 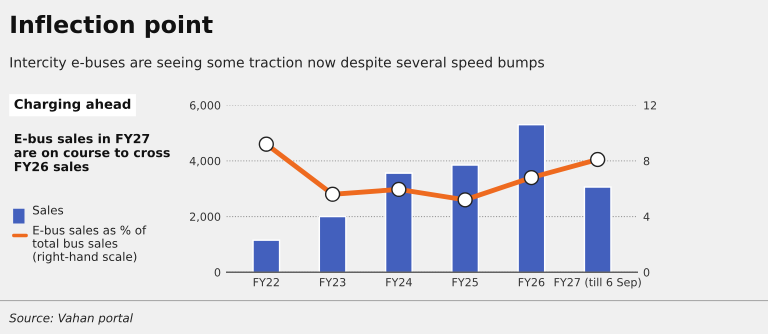 What do you see at coordinates (597, 283) in the screenshot?
I see `x-tick-label: FY27 (till 6 Sep)` at bounding box center [597, 283].